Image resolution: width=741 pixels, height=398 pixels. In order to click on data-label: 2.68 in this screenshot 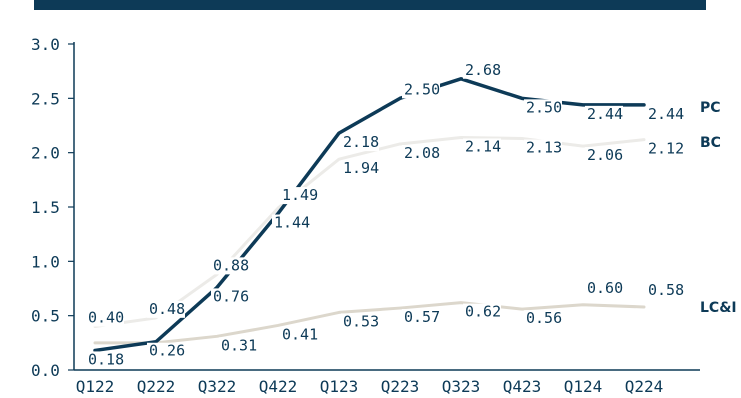, I will do `click(483, 70)`.